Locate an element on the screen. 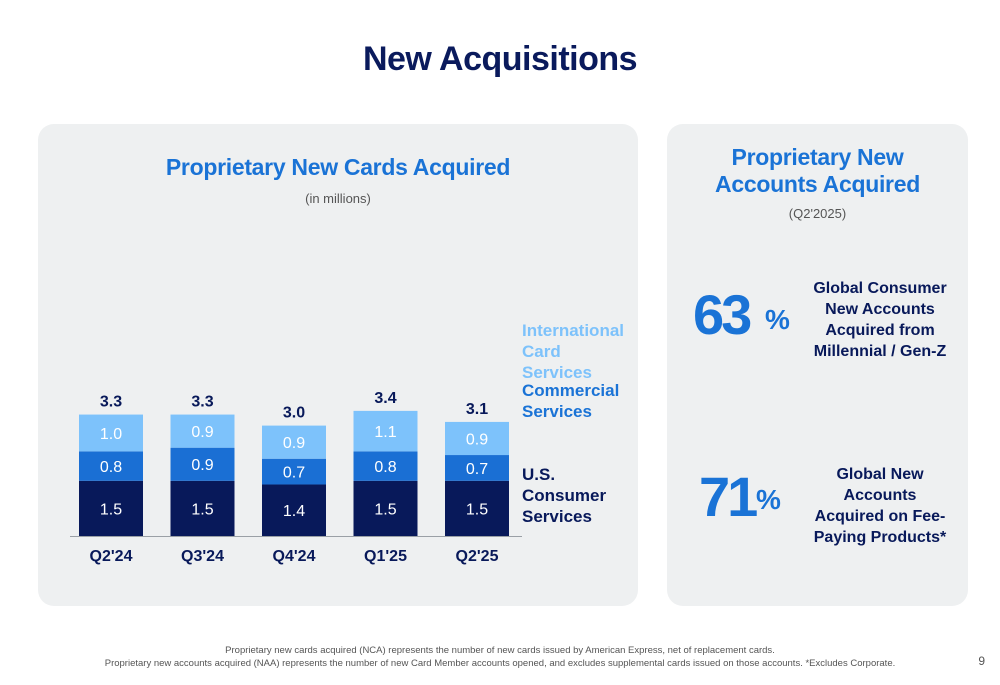 The image size is (1000, 685). x-tick-label: Q2'24 is located at coordinates (111, 556).